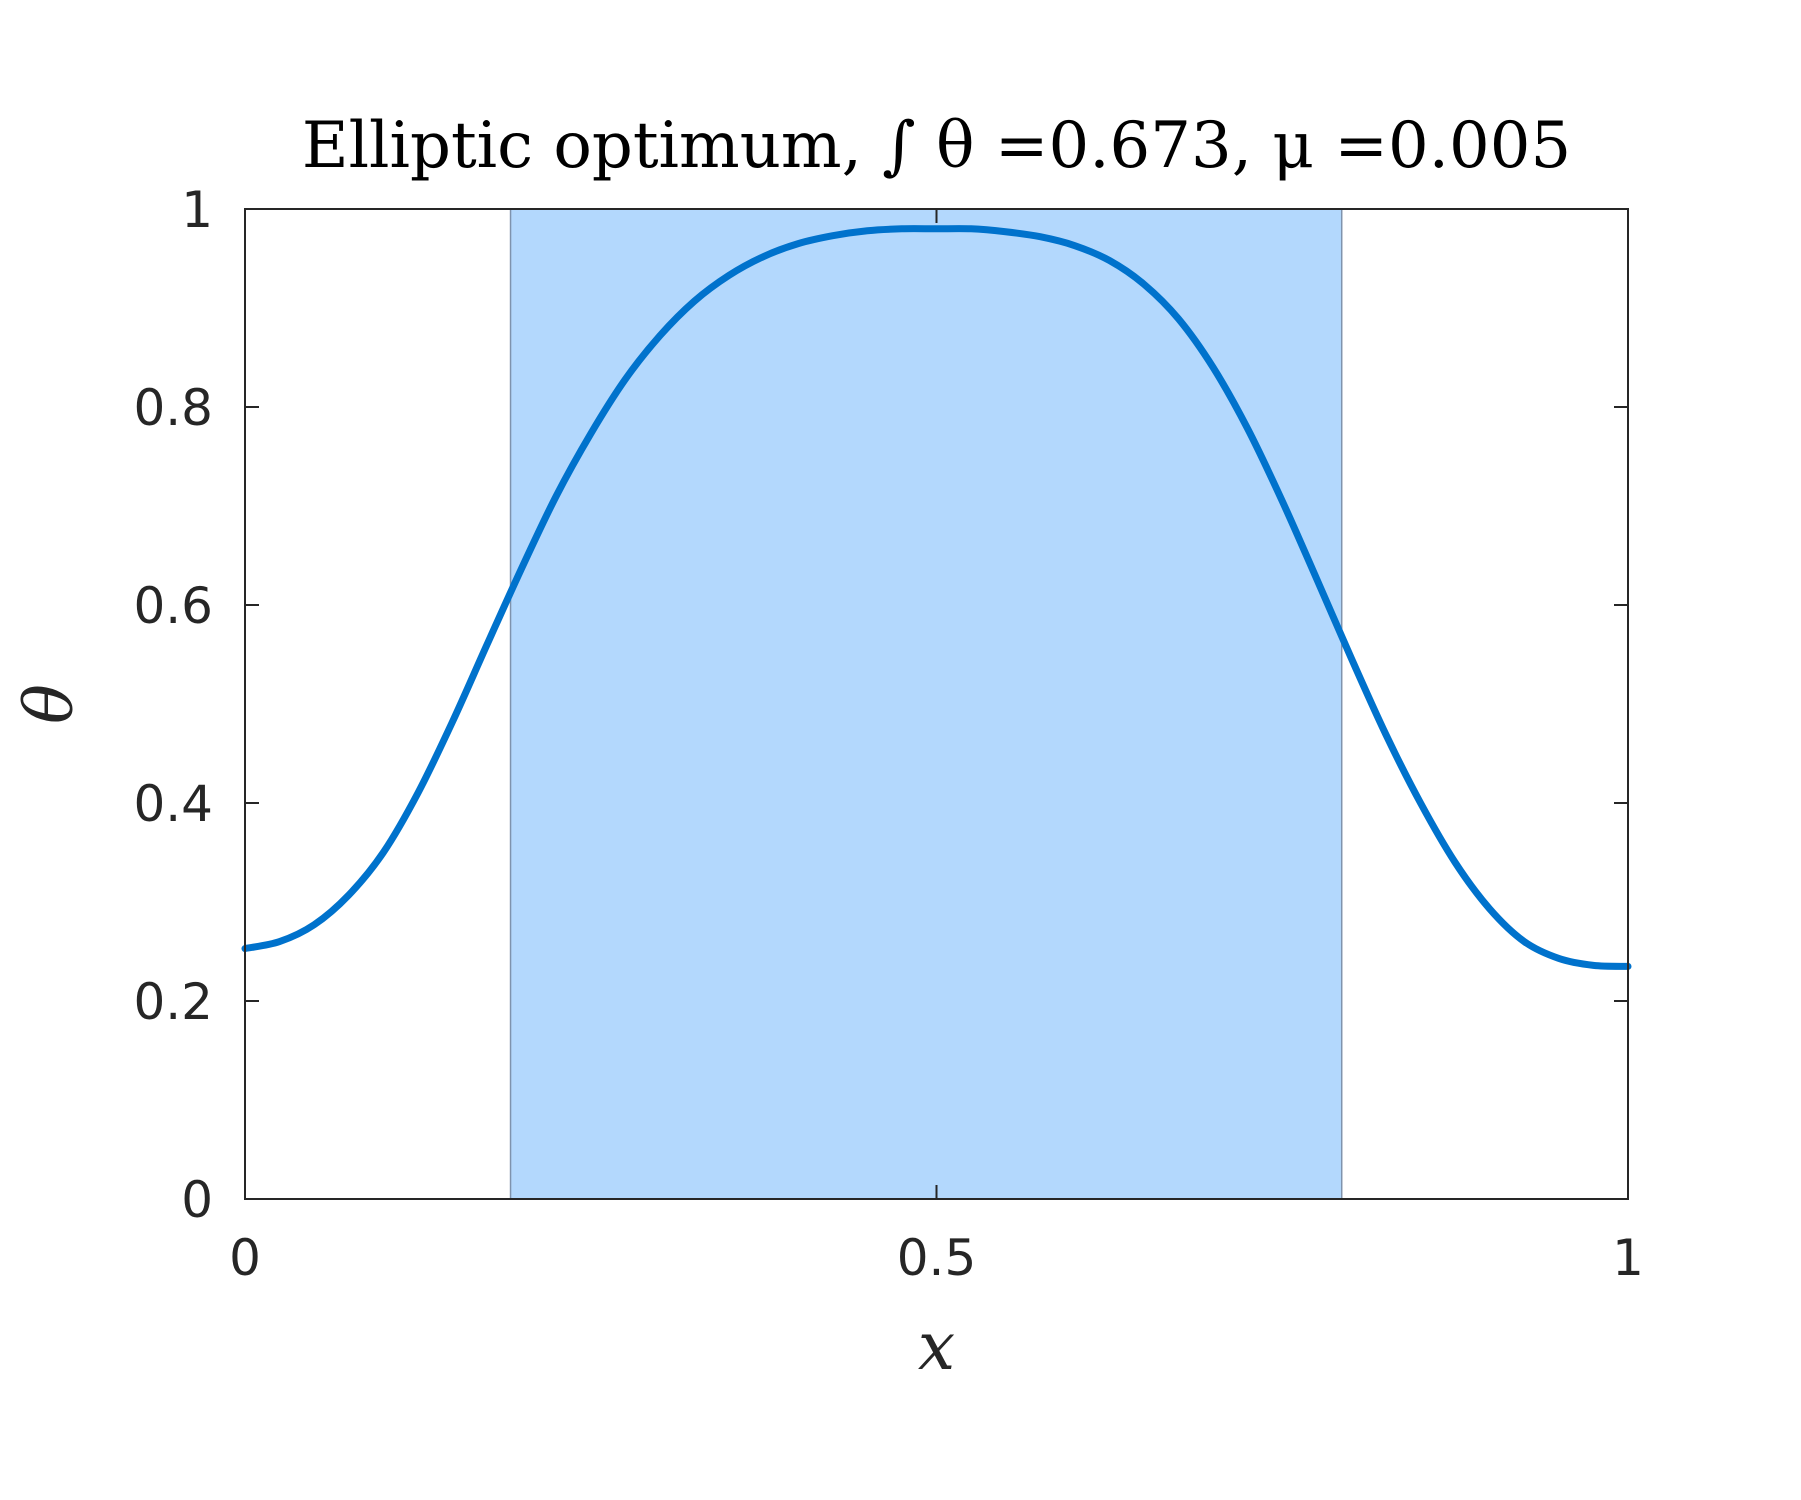  I want to click on y-tick-label: 1, so click(197, 210).